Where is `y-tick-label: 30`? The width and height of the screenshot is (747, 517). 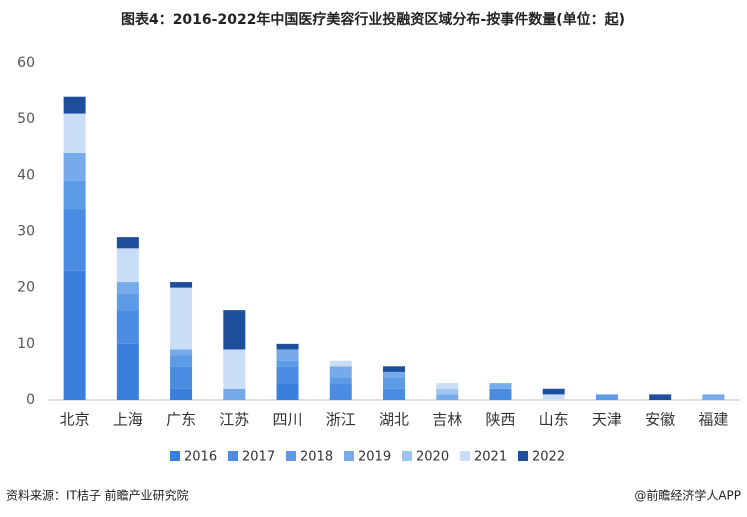 y-tick-label: 30 is located at coordinates (26, 232).